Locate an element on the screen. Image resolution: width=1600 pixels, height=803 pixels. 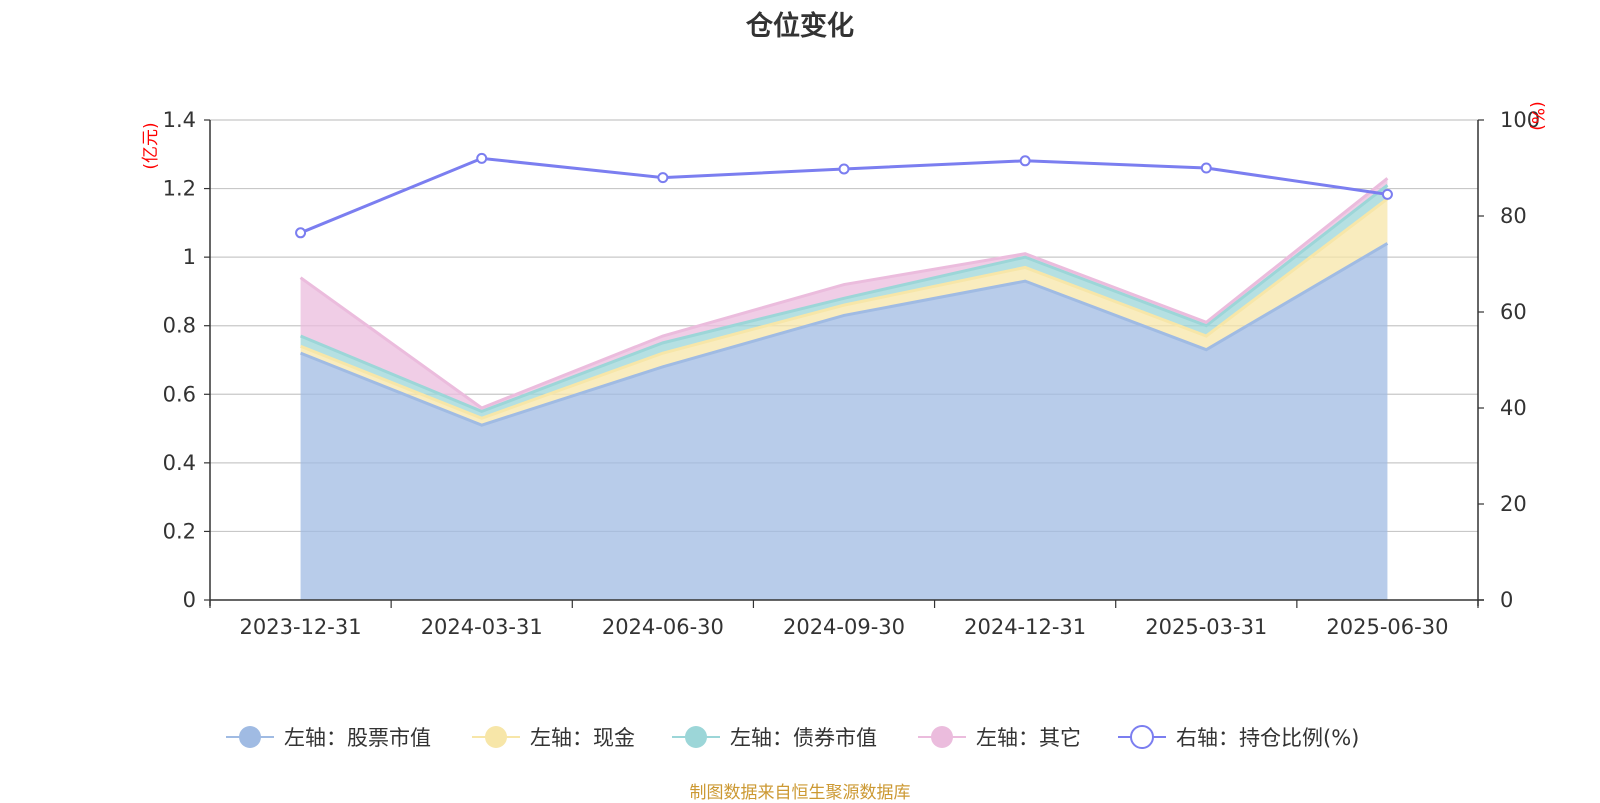
right-axis-unit: (%) is located at coordinates (1537, 115).